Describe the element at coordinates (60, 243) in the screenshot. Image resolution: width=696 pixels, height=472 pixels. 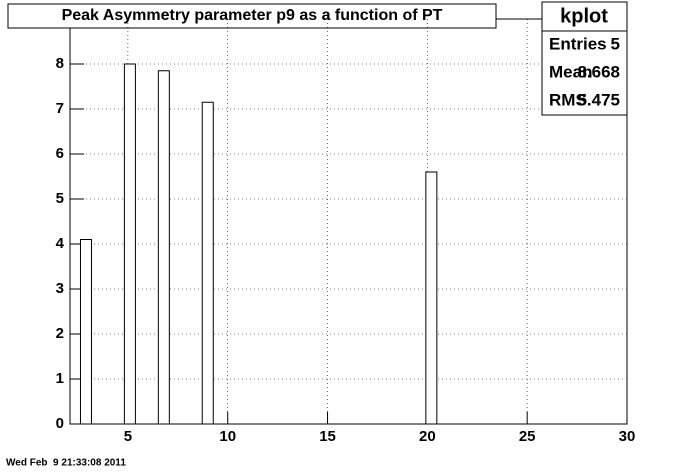
I see `y-tick-label: 4` at that location.